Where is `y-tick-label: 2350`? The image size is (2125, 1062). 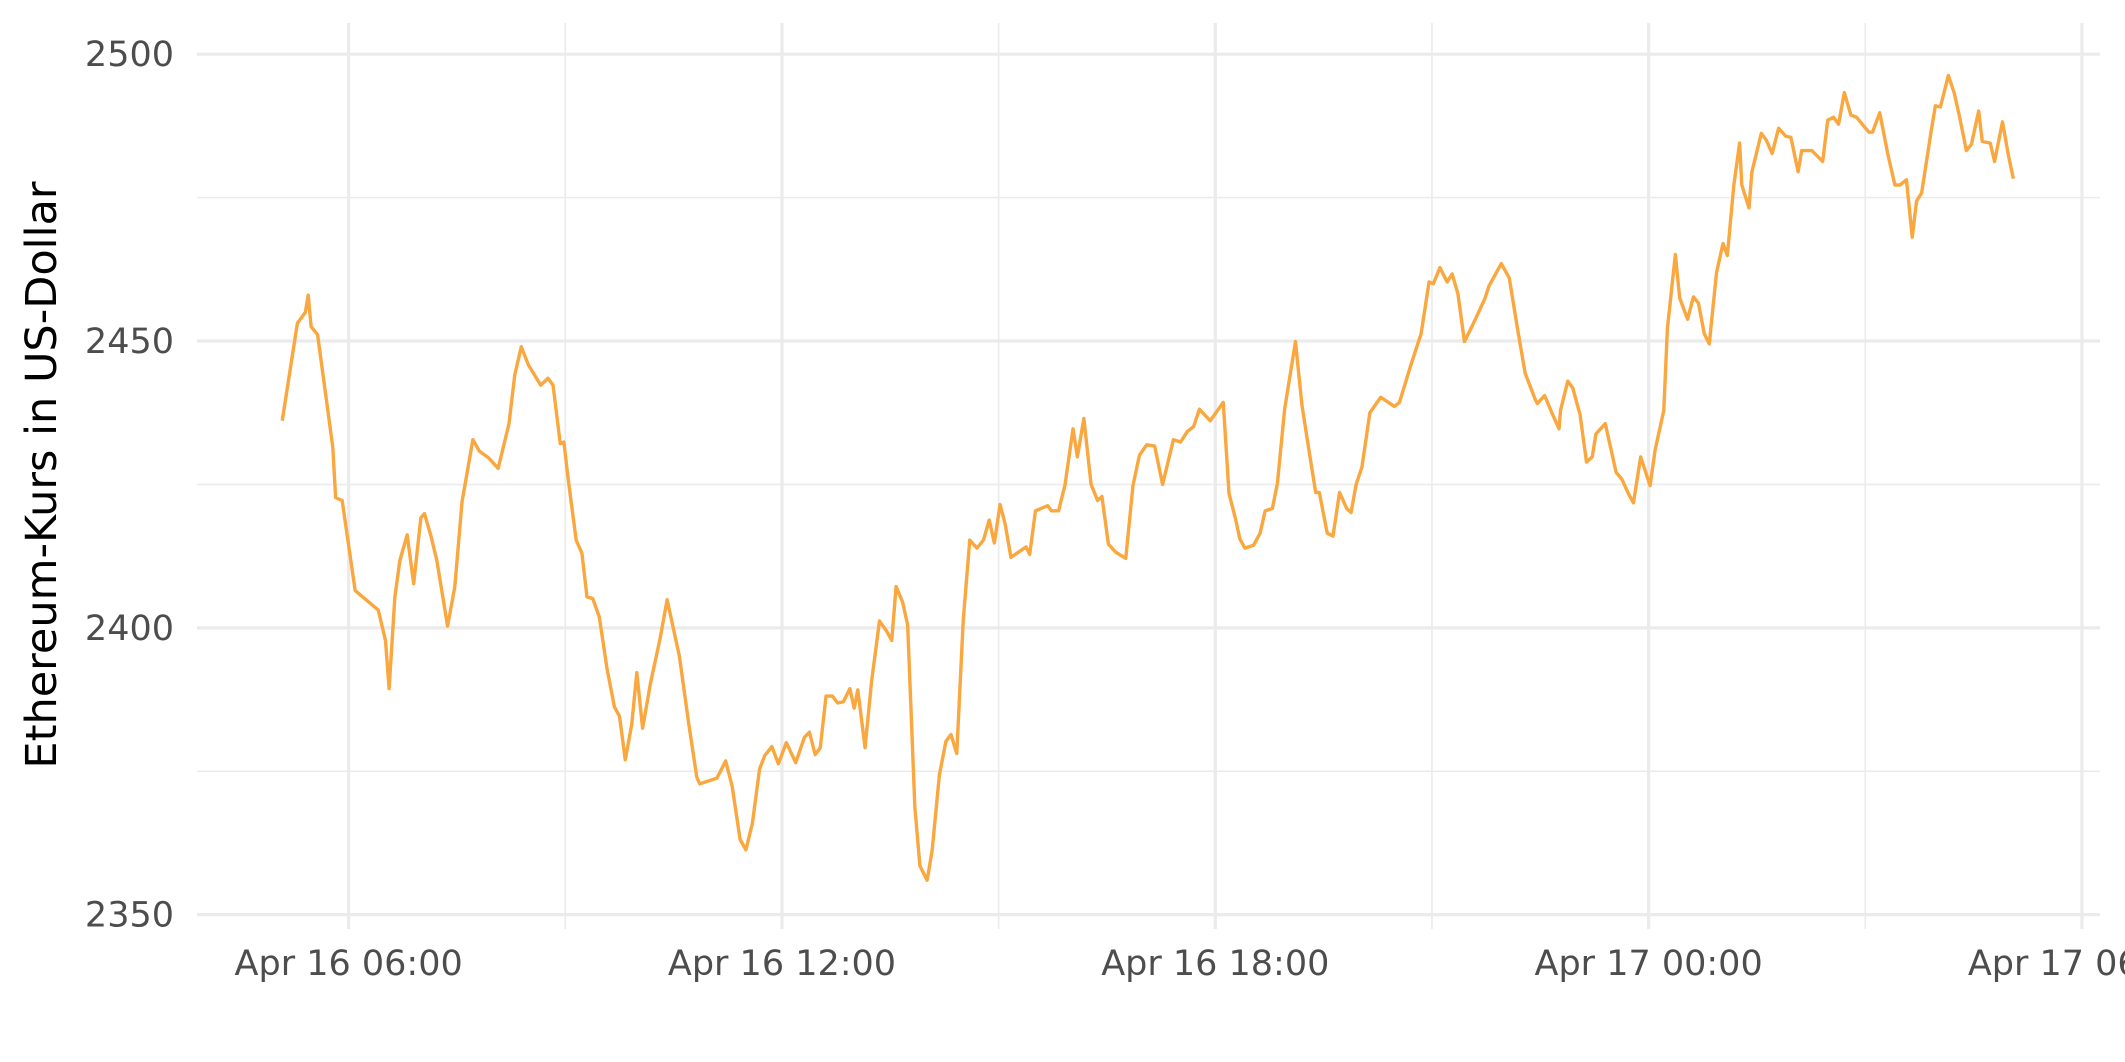 y-tick-label: 2350 is located at coordinates (129, 916).